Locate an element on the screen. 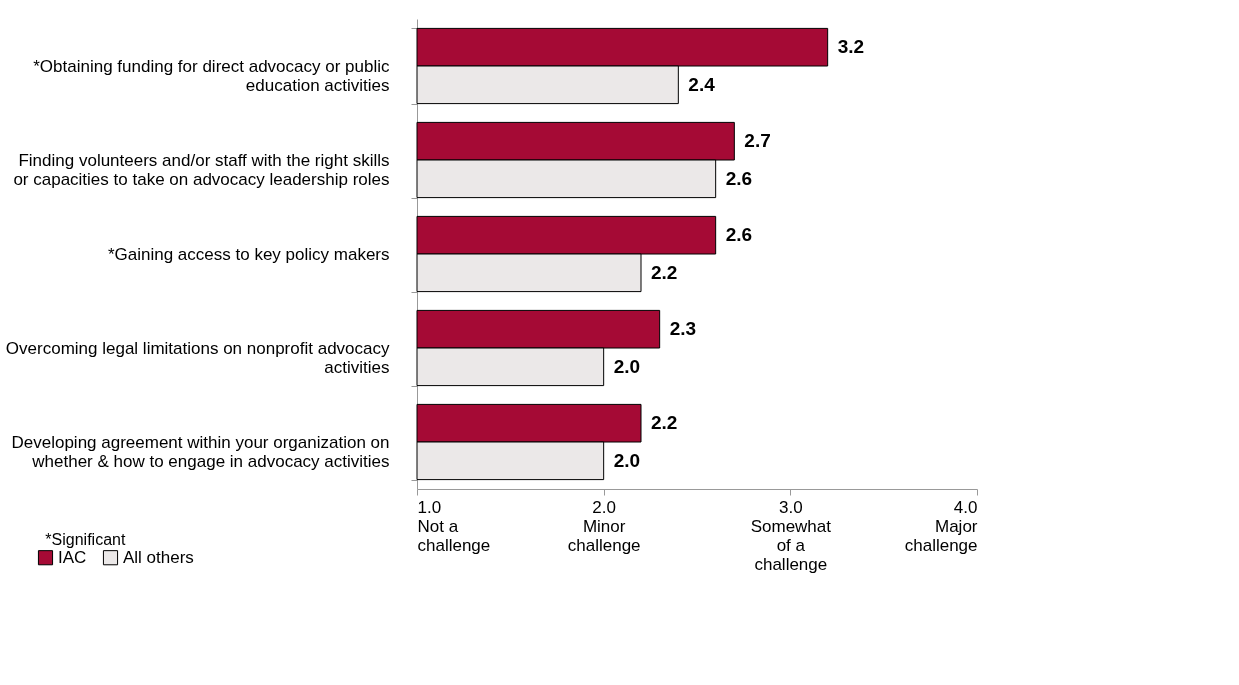  x-tick-label: 3.0 Somewhat of a challenge is located at coordinates (791, 535).